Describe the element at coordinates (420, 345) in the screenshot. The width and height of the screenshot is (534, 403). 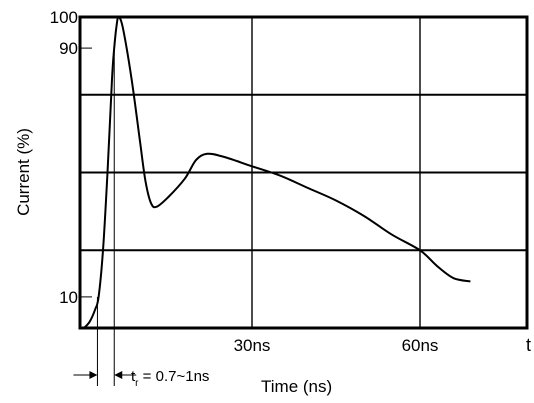
I see `x-tick-label: 60ns` at that location.